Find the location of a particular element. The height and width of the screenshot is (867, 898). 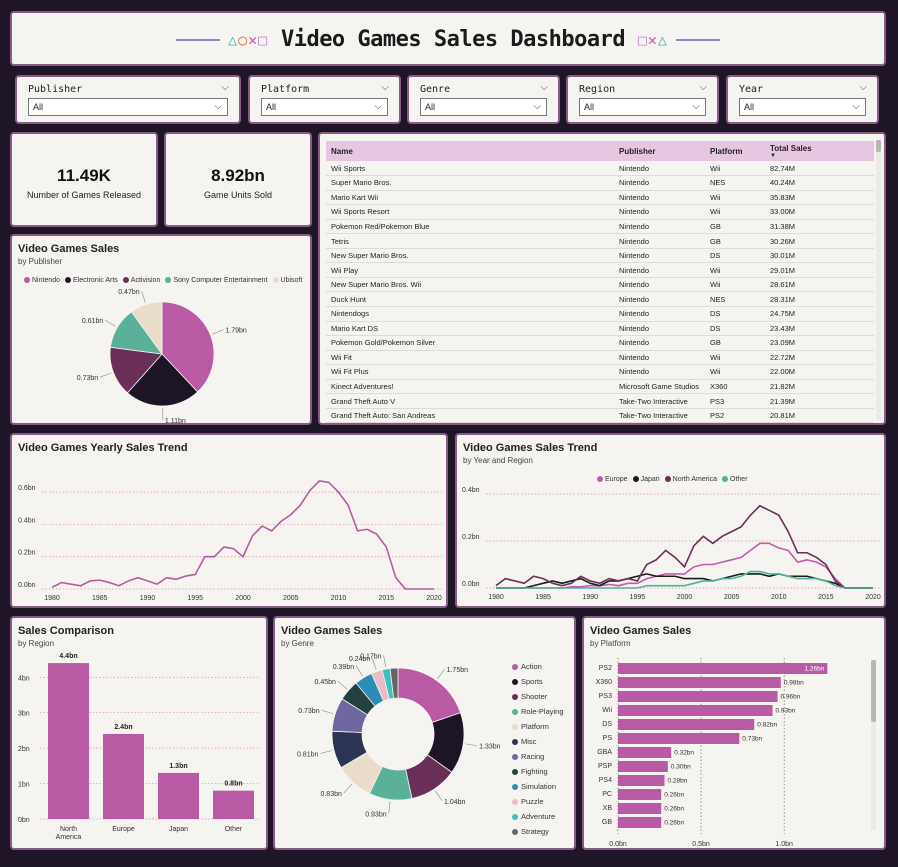

legend-item: Adventure is located at coordinates (538, 819).